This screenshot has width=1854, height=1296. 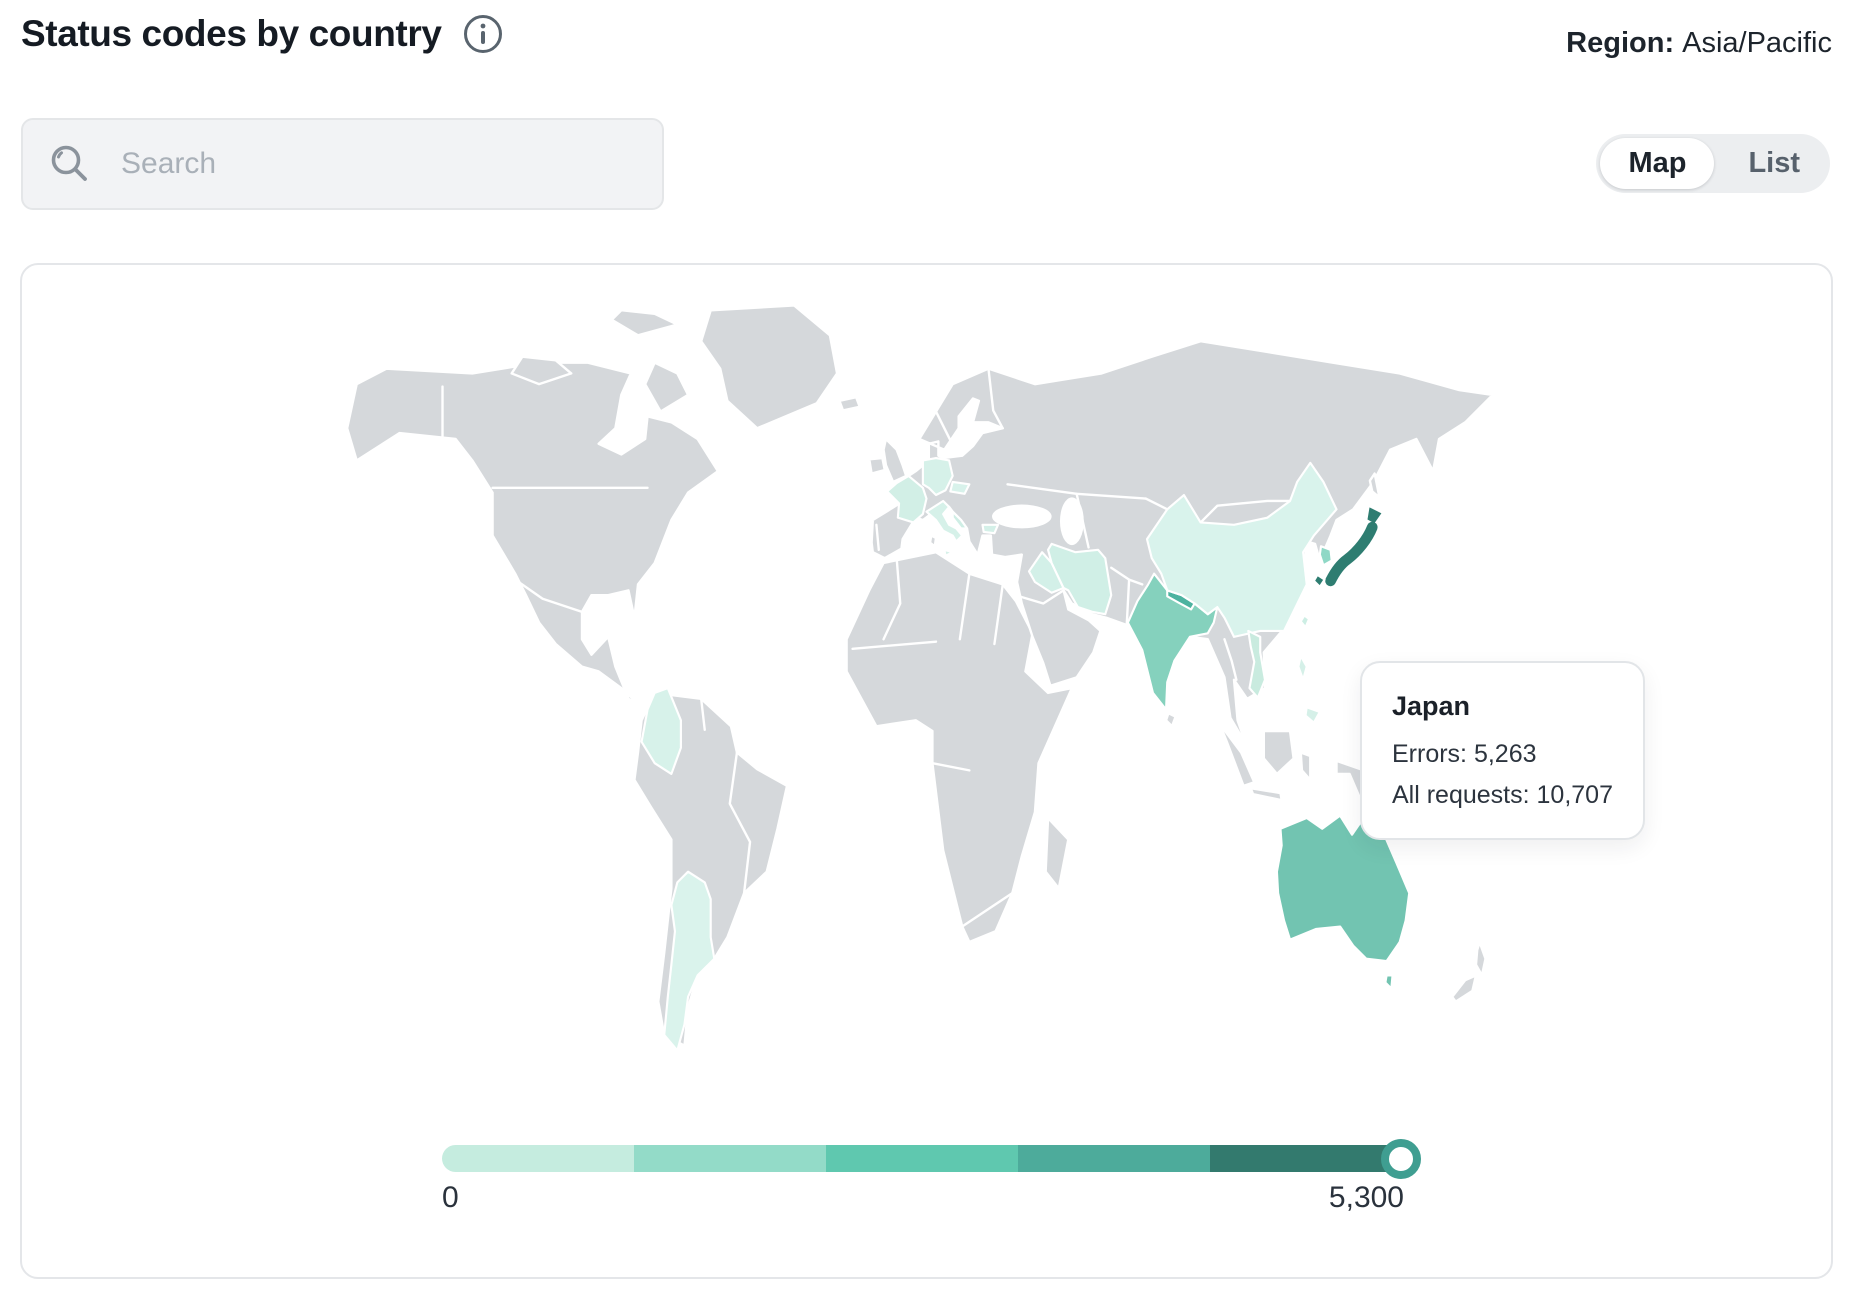 What do you see at coordinates (1657, 163) in the screenshot?
I see `toggle-option-map: Map` at bounding box center [1657, 163].